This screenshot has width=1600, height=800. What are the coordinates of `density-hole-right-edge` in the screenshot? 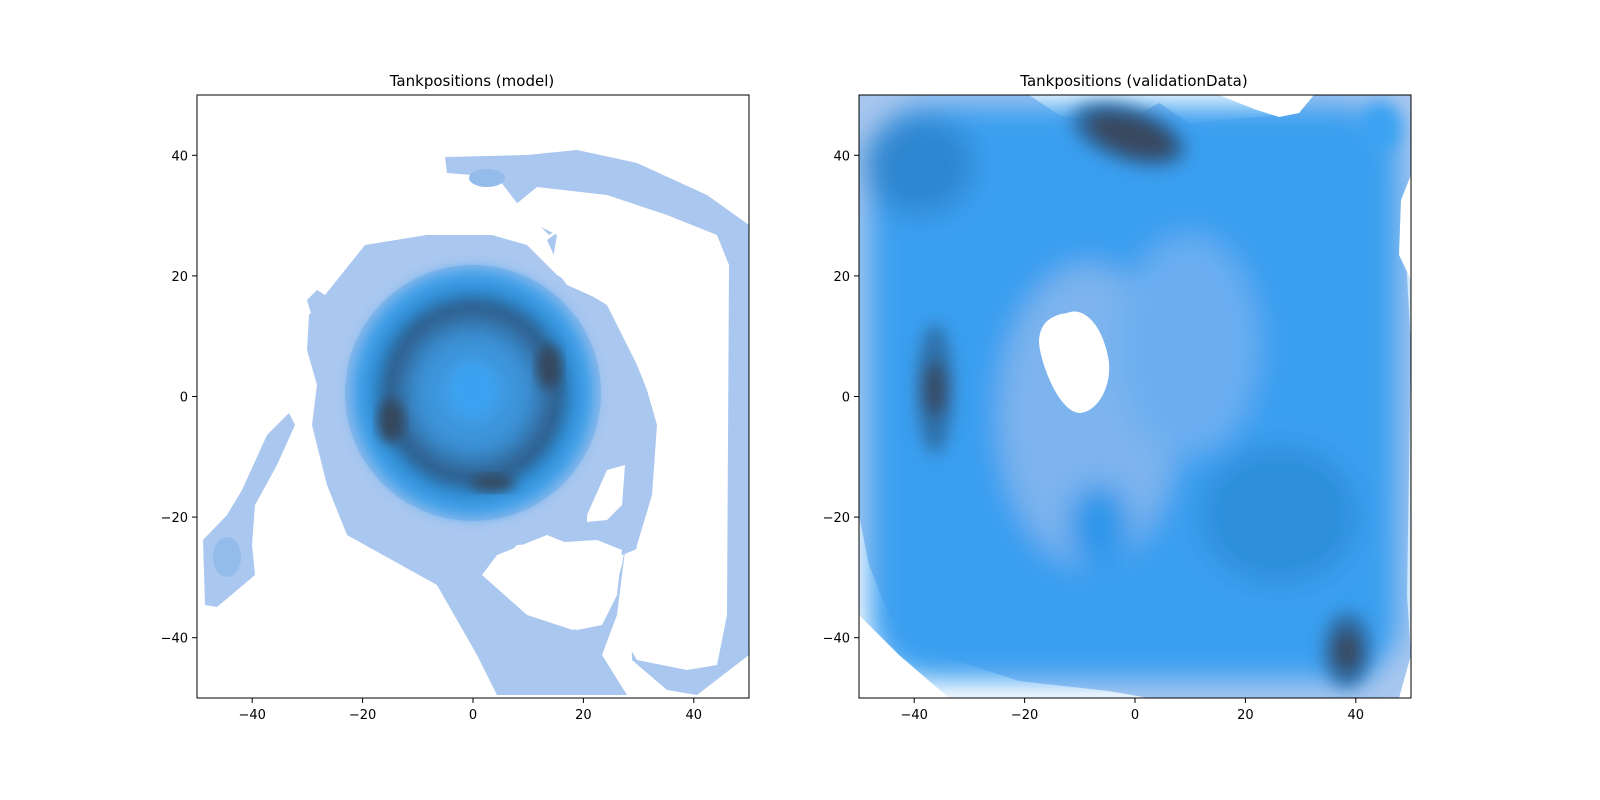 It's located at (1405, 227).